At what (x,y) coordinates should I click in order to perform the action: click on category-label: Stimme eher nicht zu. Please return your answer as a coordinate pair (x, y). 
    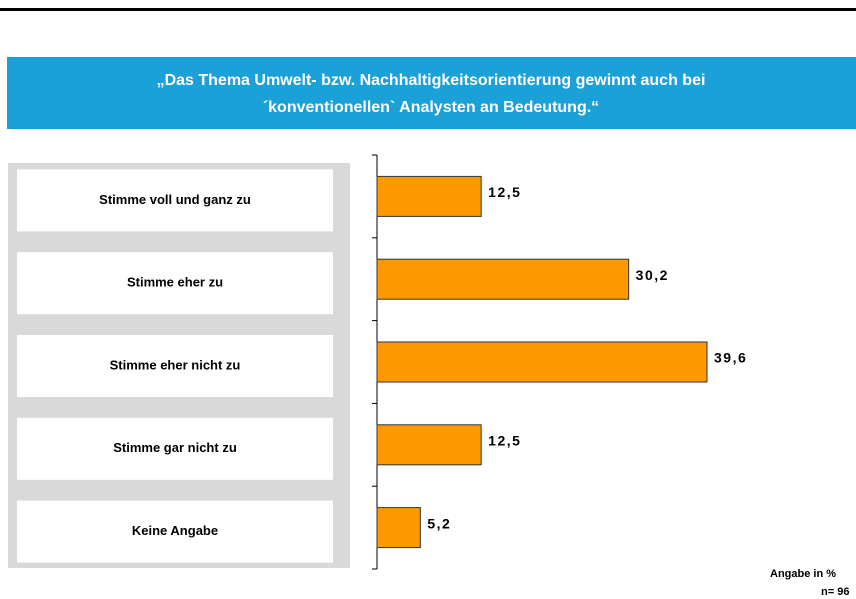
    Looking at the image, I should click on (175, 364).